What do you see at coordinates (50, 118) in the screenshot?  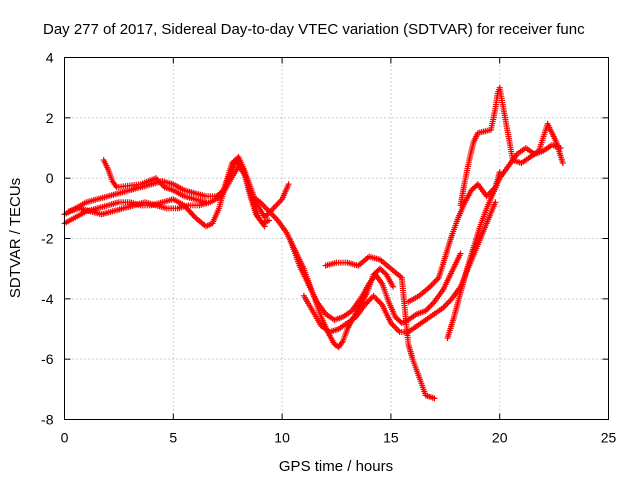 I see `y-tick-label-5: 2` at bounding box center [50, 118].